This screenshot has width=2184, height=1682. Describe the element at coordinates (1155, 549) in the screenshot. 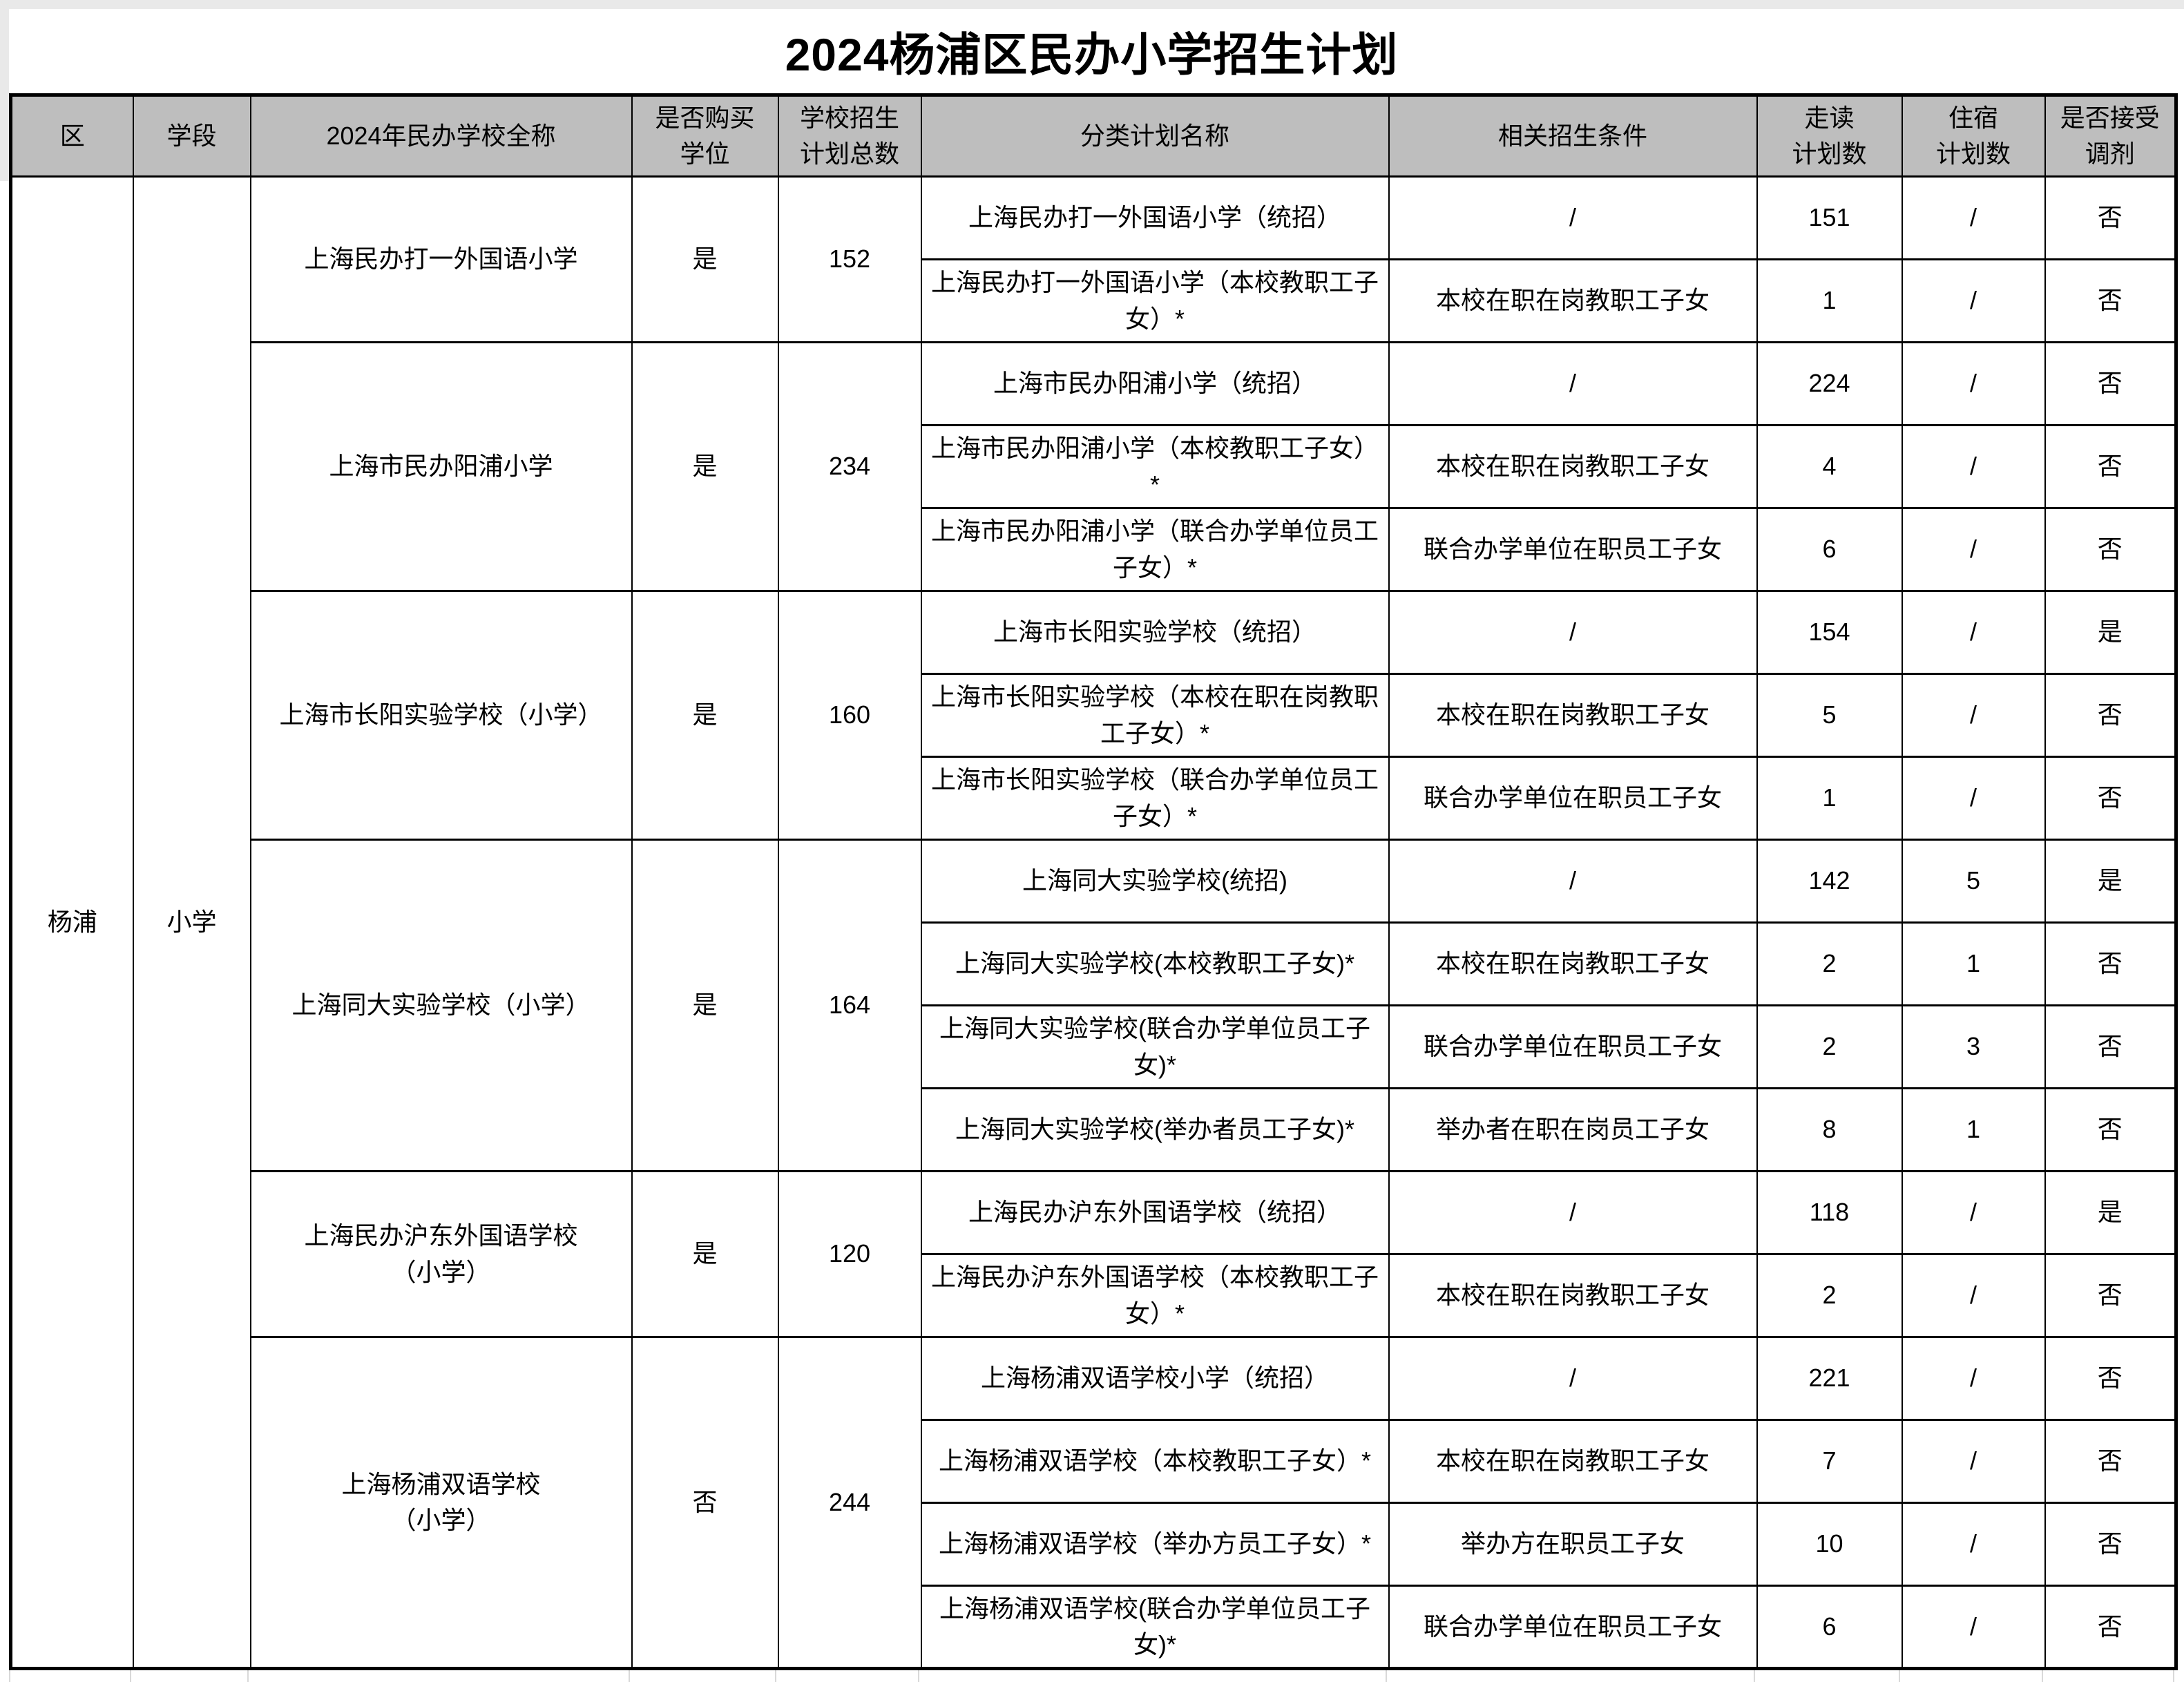

I see `plan-name-cell: 上海市民办阳浦小学（联合办学单位员工子女）*` at that location.